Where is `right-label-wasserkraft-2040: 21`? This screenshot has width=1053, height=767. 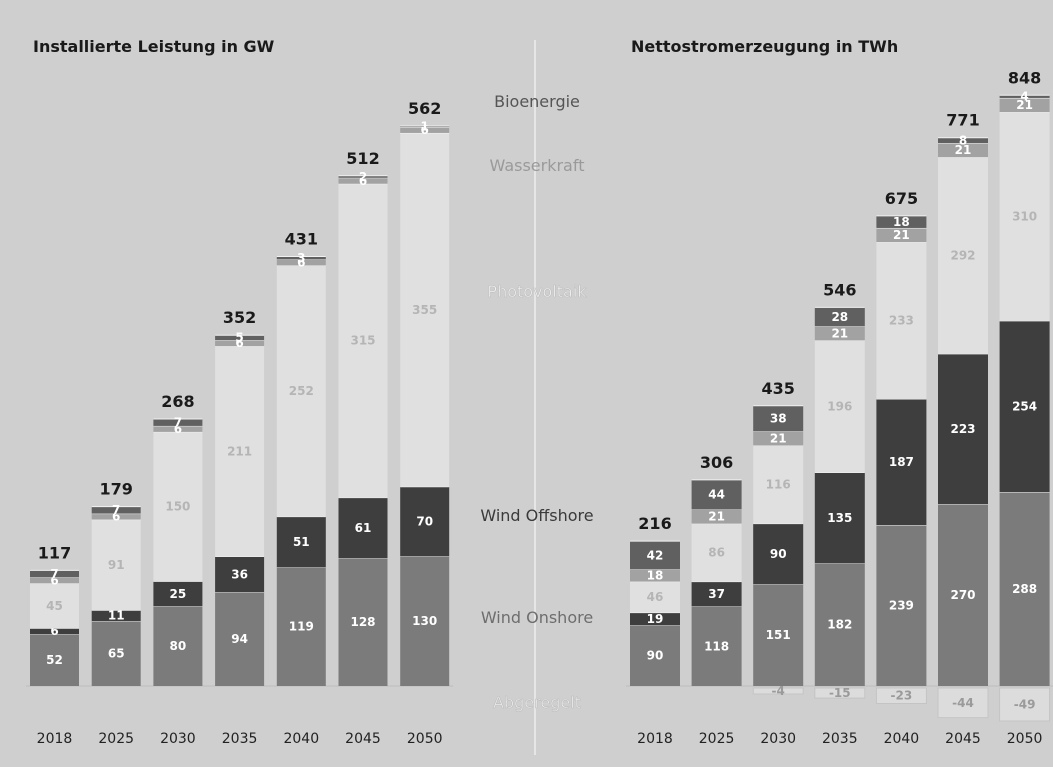 right-label-wasserkraft-2040: 21 is located at coordinates (901, 235).